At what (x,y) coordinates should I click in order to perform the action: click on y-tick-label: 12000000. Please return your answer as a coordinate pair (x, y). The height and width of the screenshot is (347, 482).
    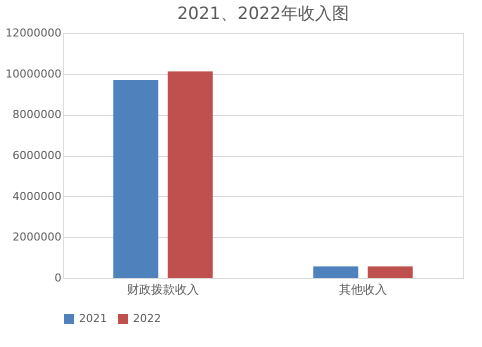
    Looking at the image, I should click on (34, 33).